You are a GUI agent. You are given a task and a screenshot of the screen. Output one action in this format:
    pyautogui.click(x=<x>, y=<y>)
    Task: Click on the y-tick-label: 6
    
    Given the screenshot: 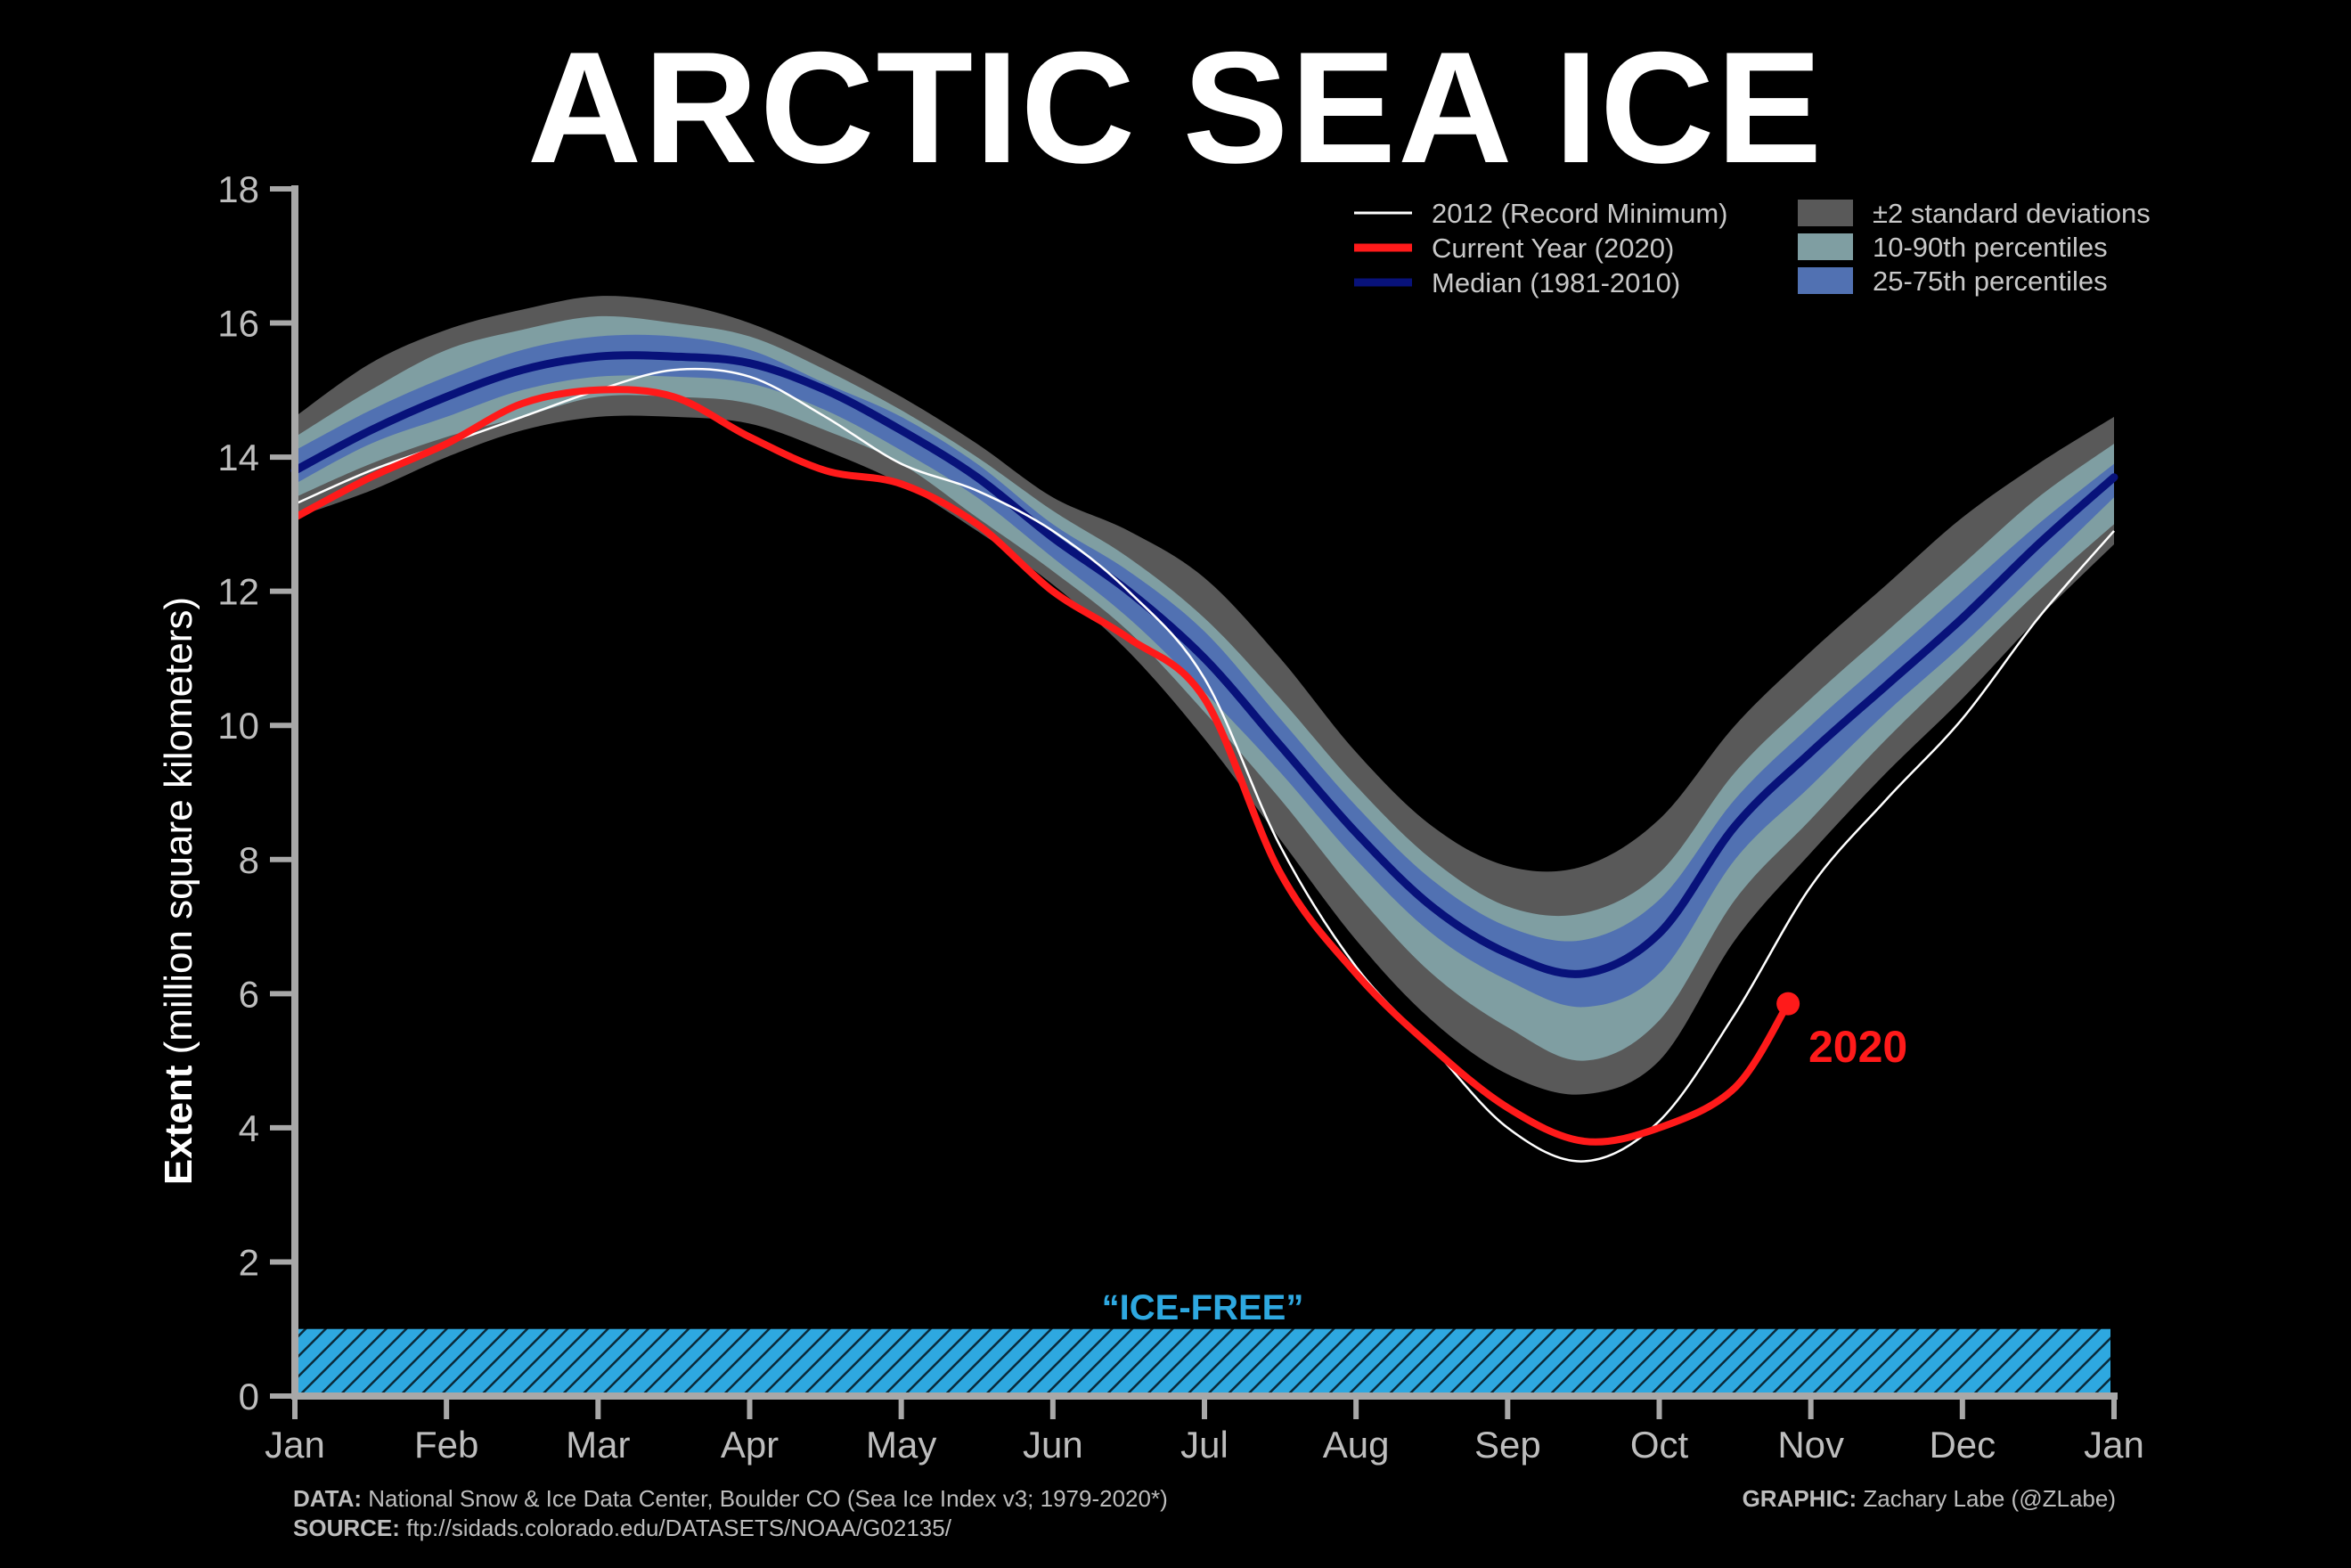 What is the action you would take?
    pyautogui.click(x=249, y=994)
    